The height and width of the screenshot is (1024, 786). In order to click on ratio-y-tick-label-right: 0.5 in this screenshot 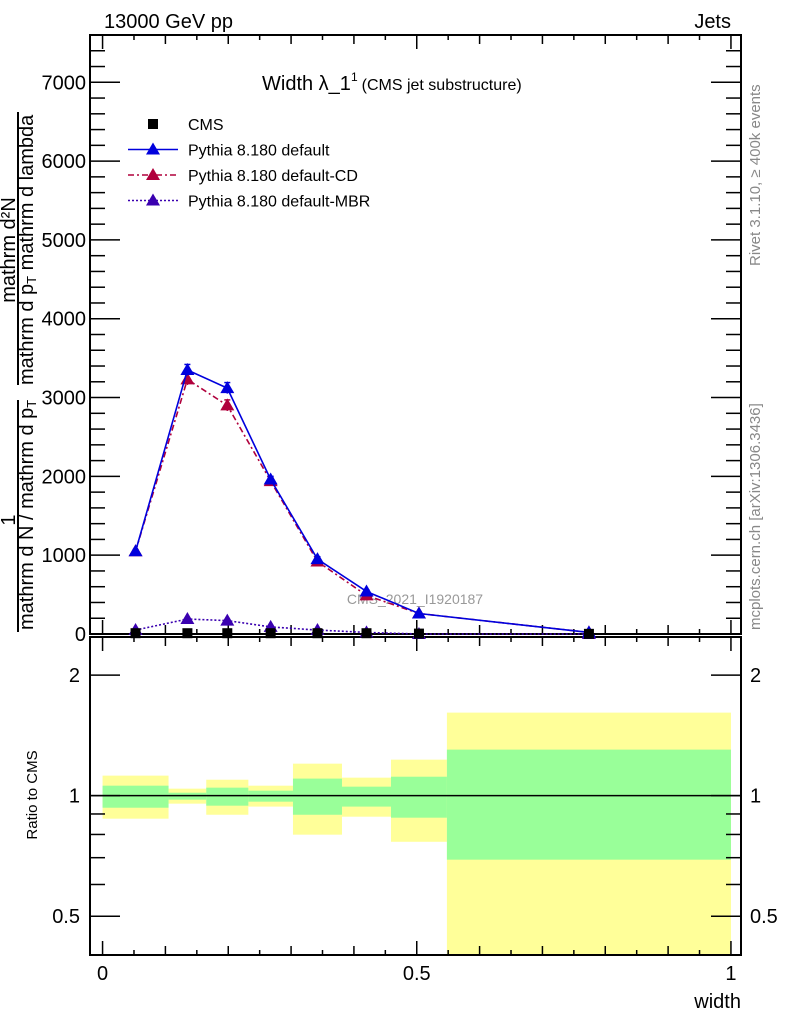, I will do `click(764, 917)`.